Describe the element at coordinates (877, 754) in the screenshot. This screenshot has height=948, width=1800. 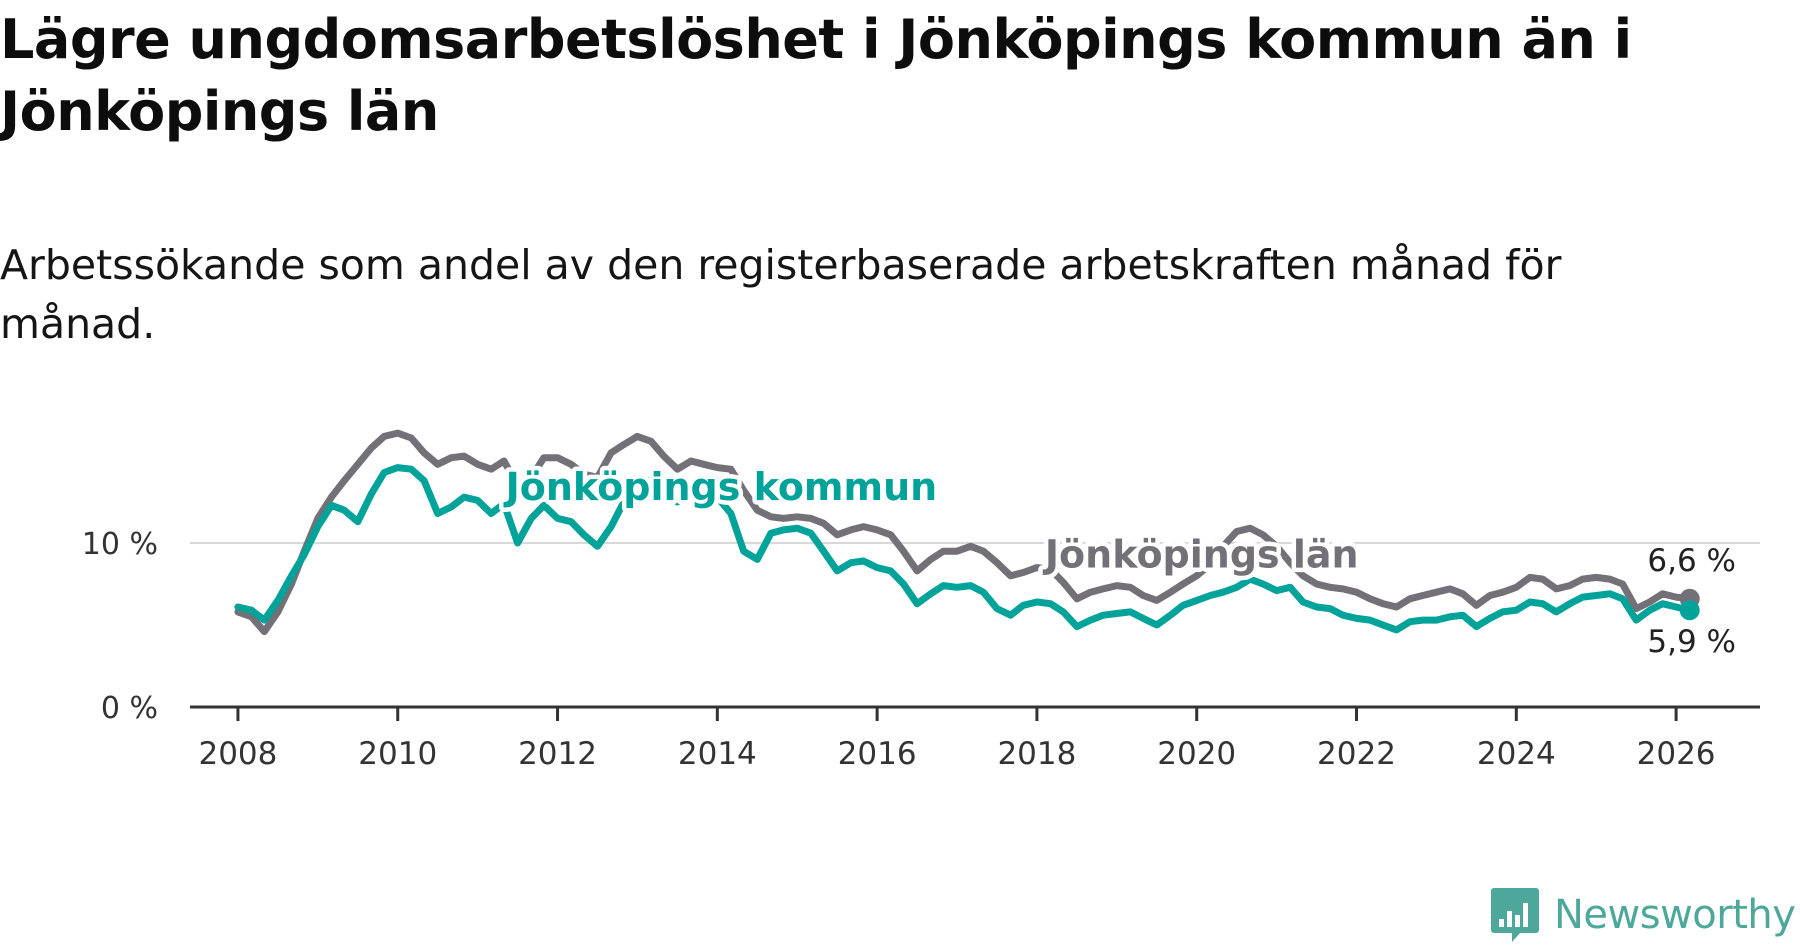
I see `x-tick-label: 2016` at that location.